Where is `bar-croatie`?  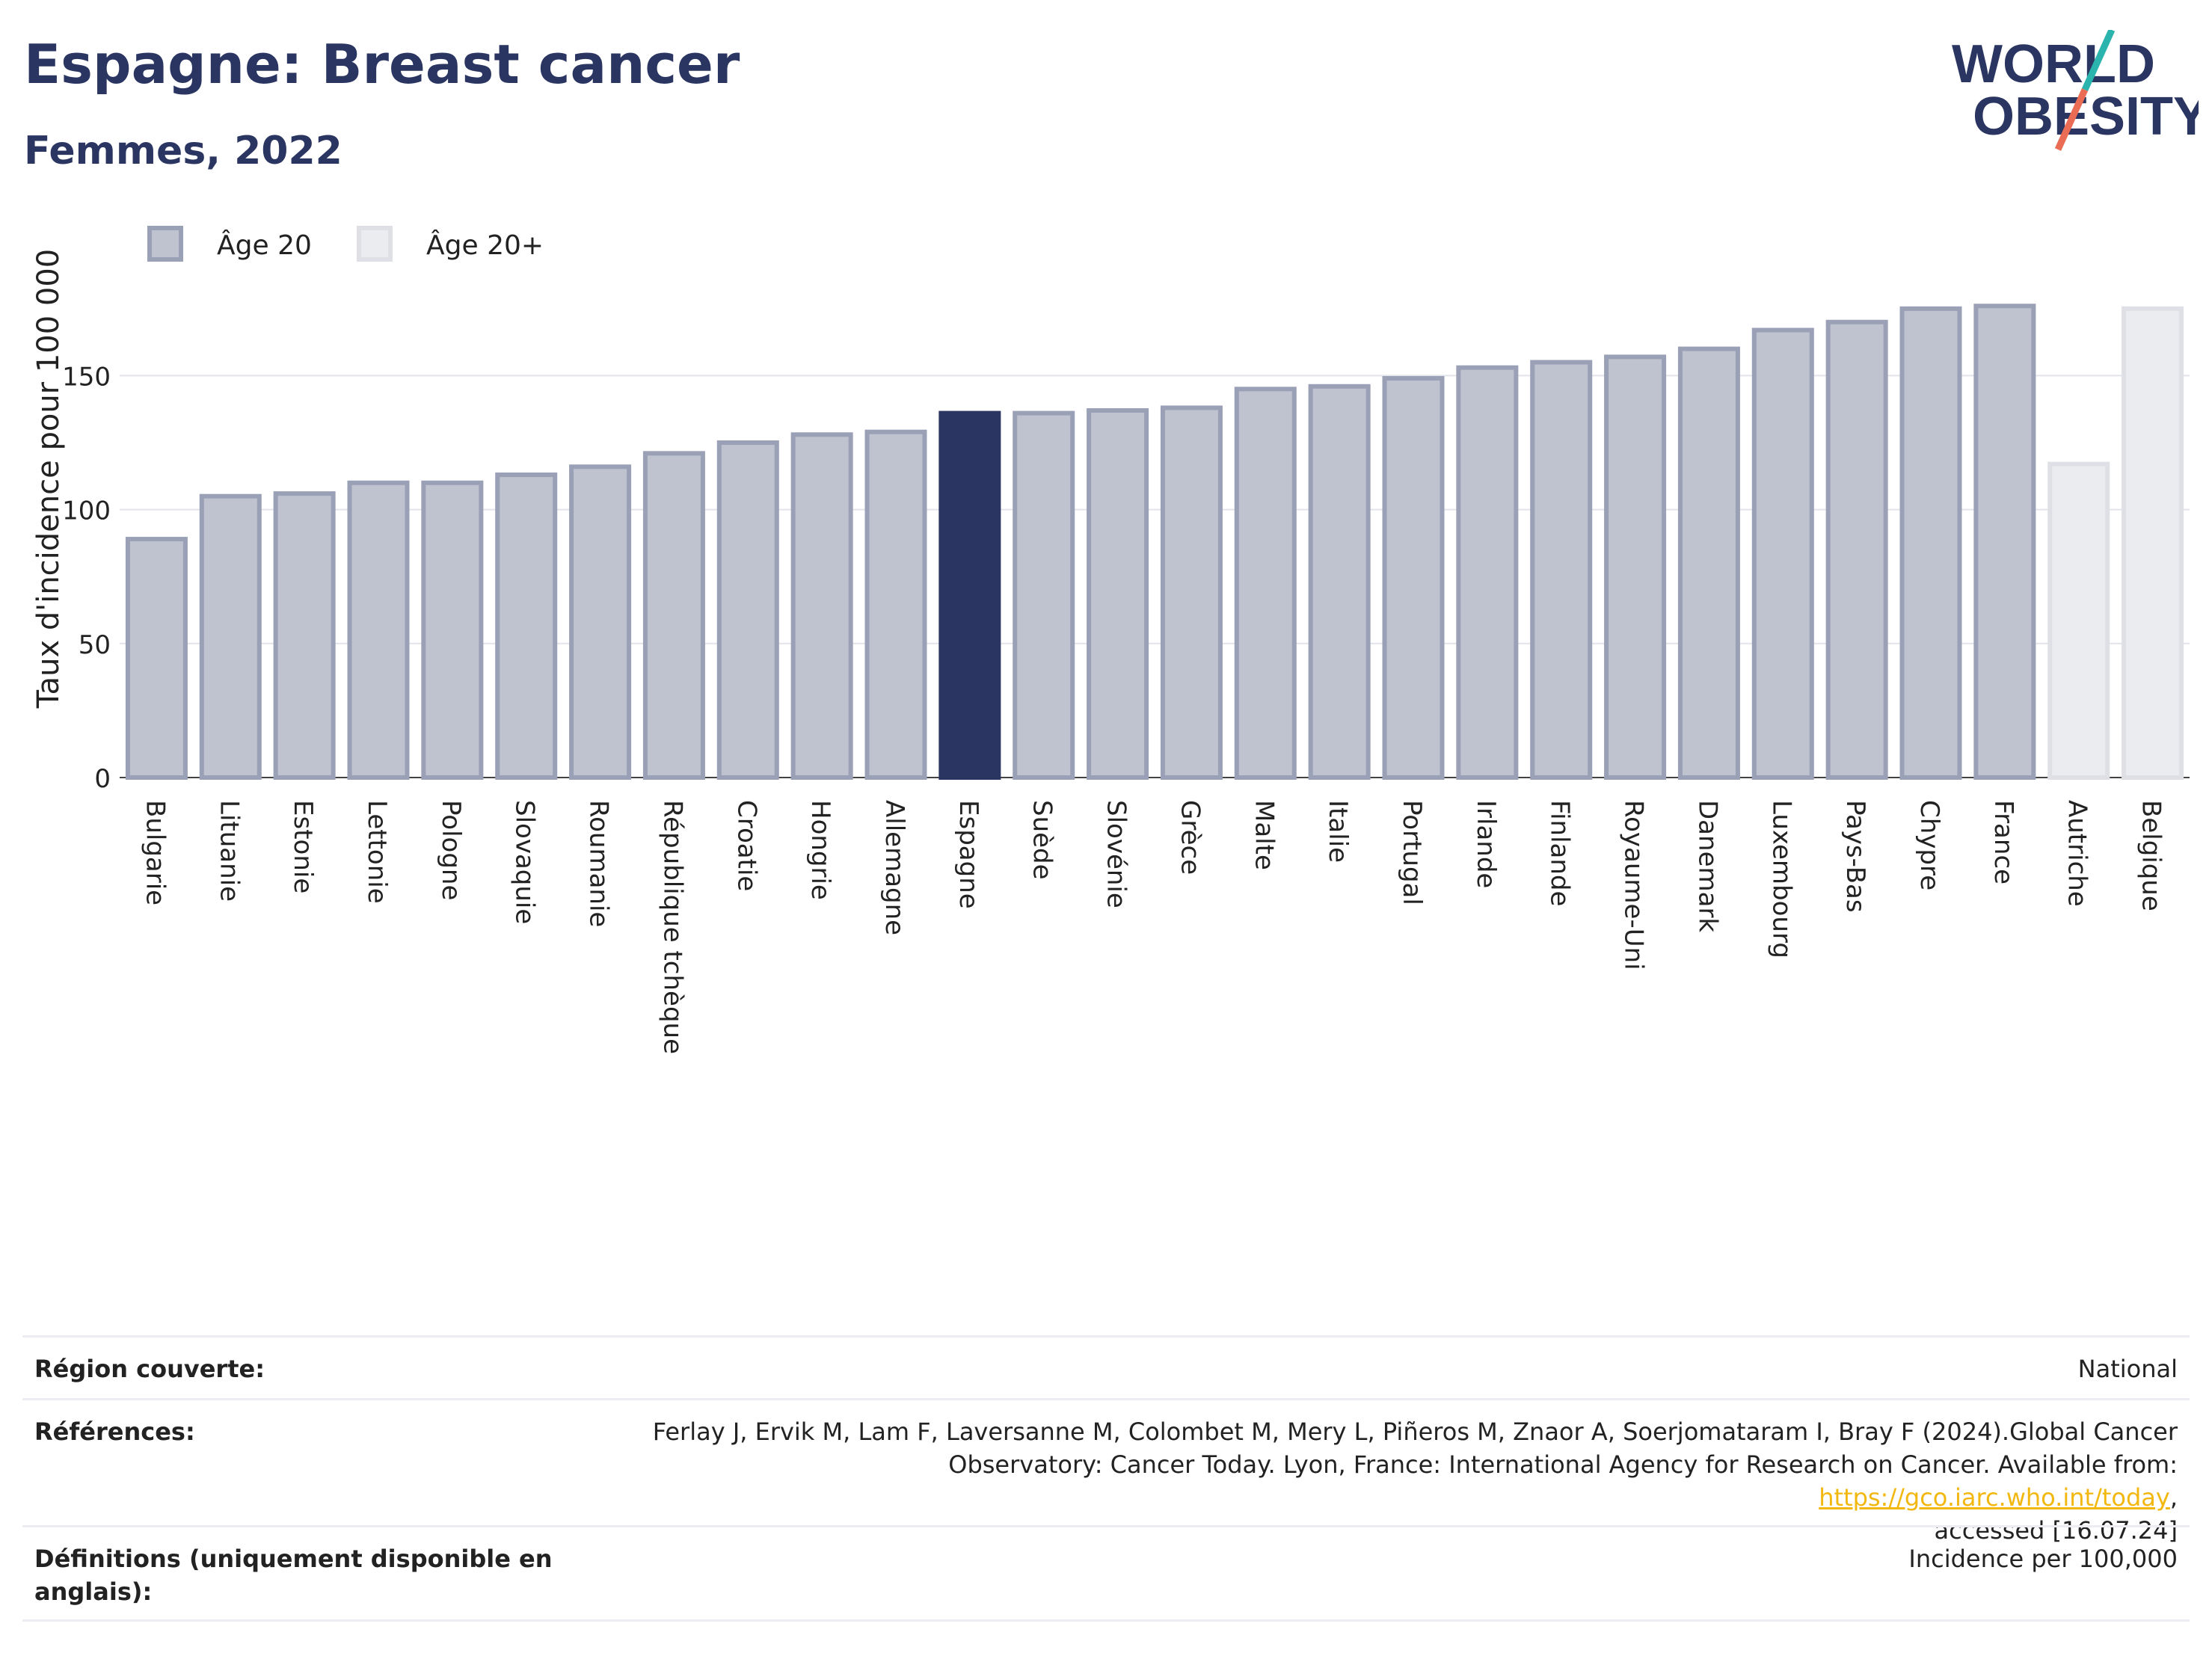
bar-croatie is located at coordinates (747, 610).